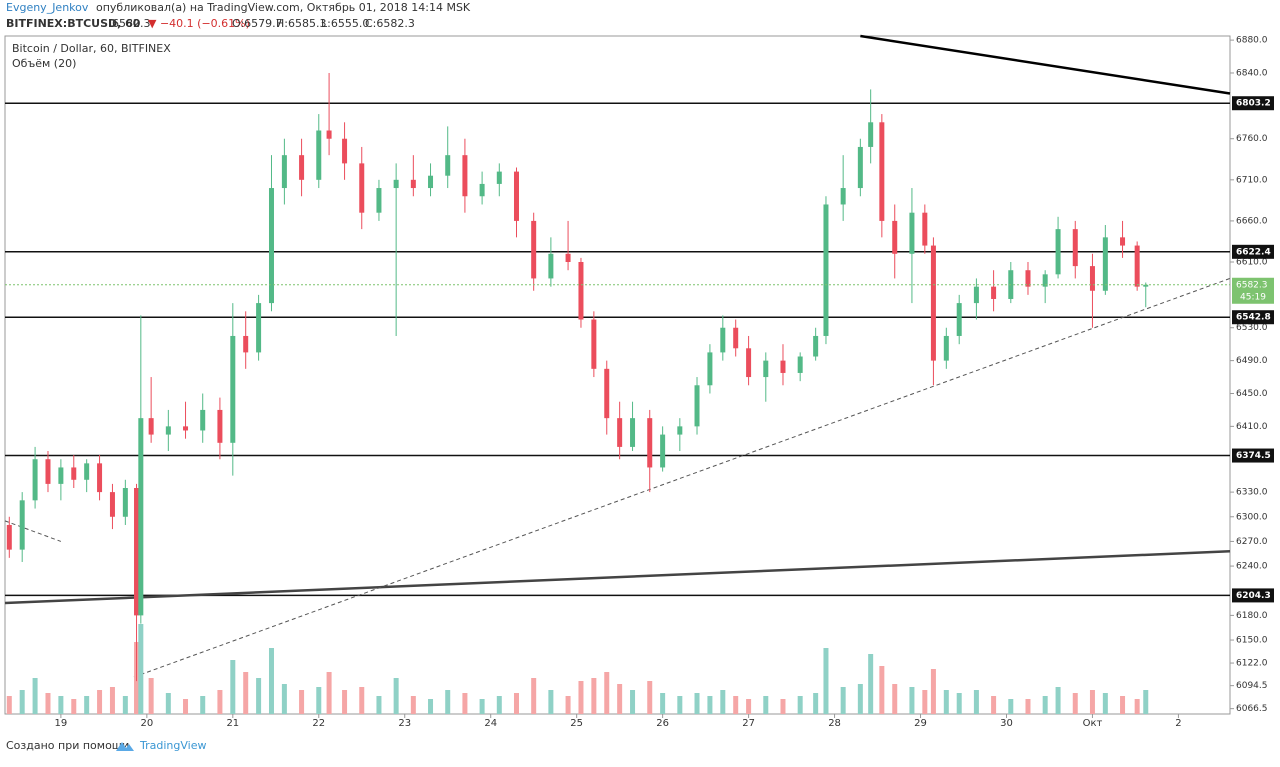 The height and width of the screenshot is (767, 1280). What do you see at coordinates (490, 723) in the screenshot?
I see `x-tick-label: 24` at bounding box center [490, 723].